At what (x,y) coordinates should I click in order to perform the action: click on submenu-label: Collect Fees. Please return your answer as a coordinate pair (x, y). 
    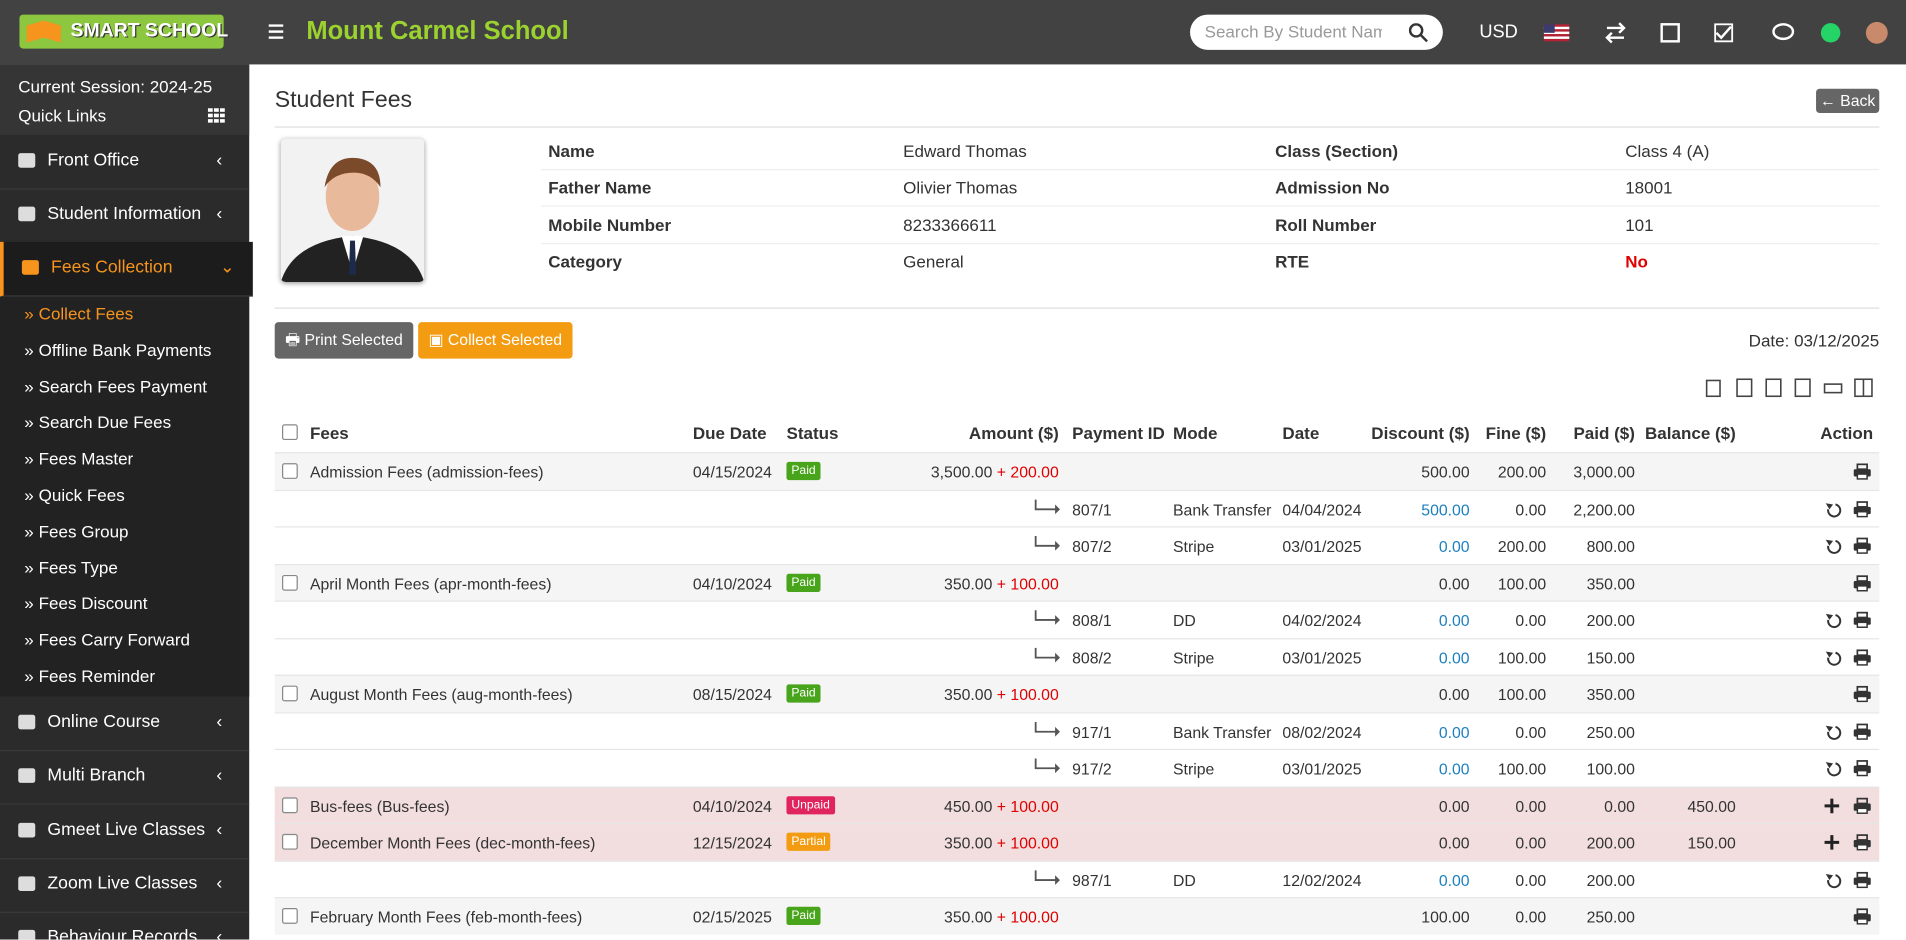
    Looking at the image, I should click on (86, 313).